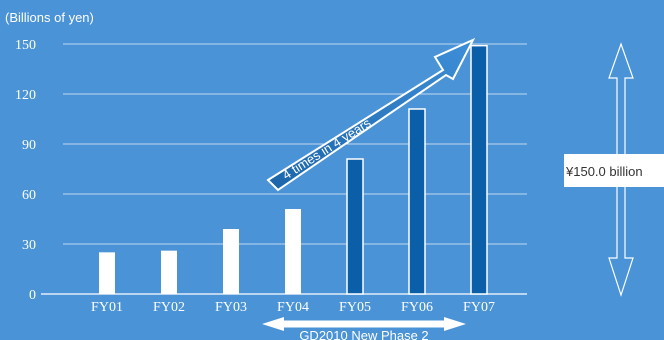 This screenshot has height=340, width=664. I want to click on y-tick-label: 120, so click(25, 95).